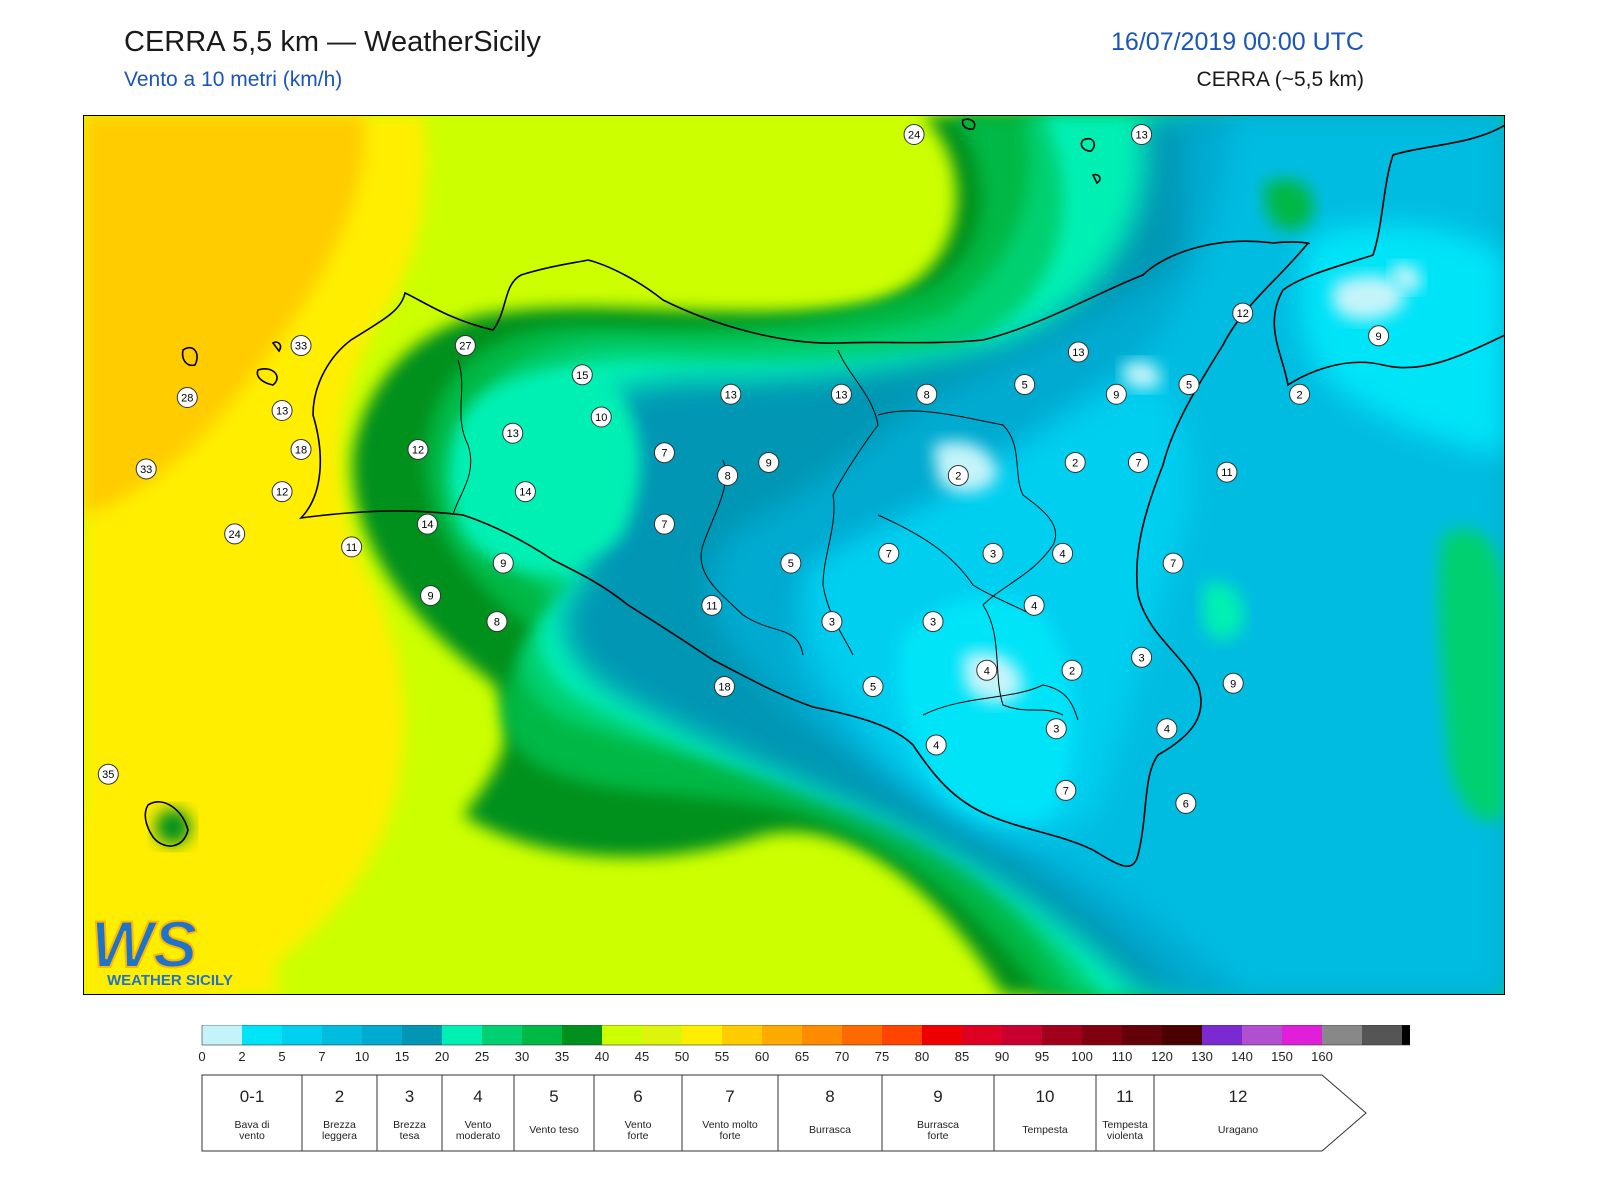 The image size is (1600, 1200). I want to click on station-marker: 13, so click(513, 433).